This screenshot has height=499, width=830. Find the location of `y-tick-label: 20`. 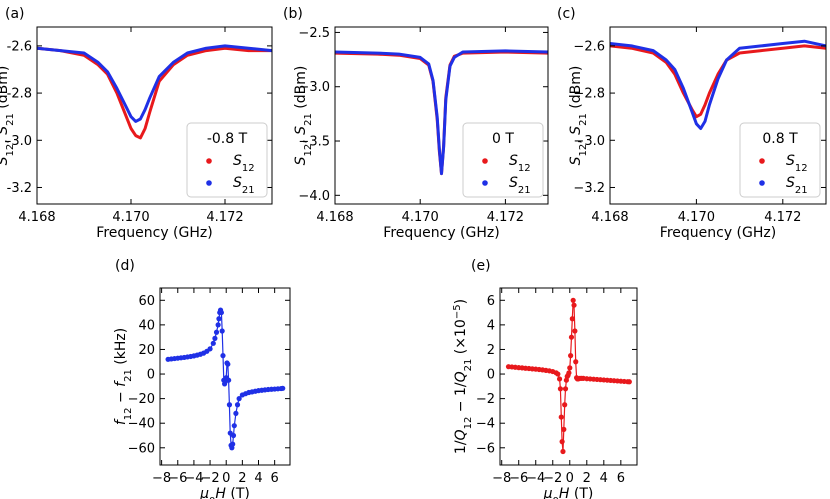

y-tick-label: 20 is located at coordinates (146, 350).